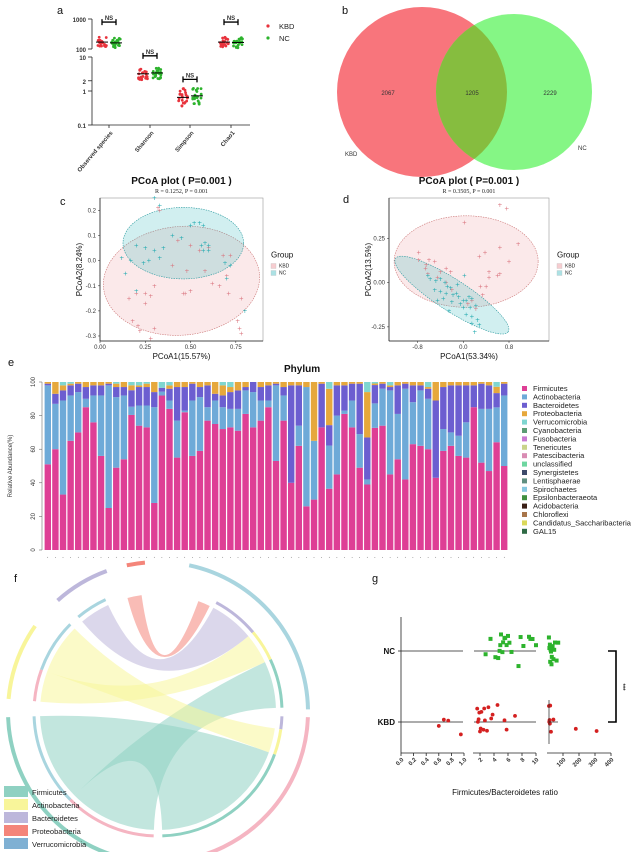 Image resolution: width=639 pixels, height=852 pixels. I want to click on x-tick-label: 0.75, so click(236, 348).